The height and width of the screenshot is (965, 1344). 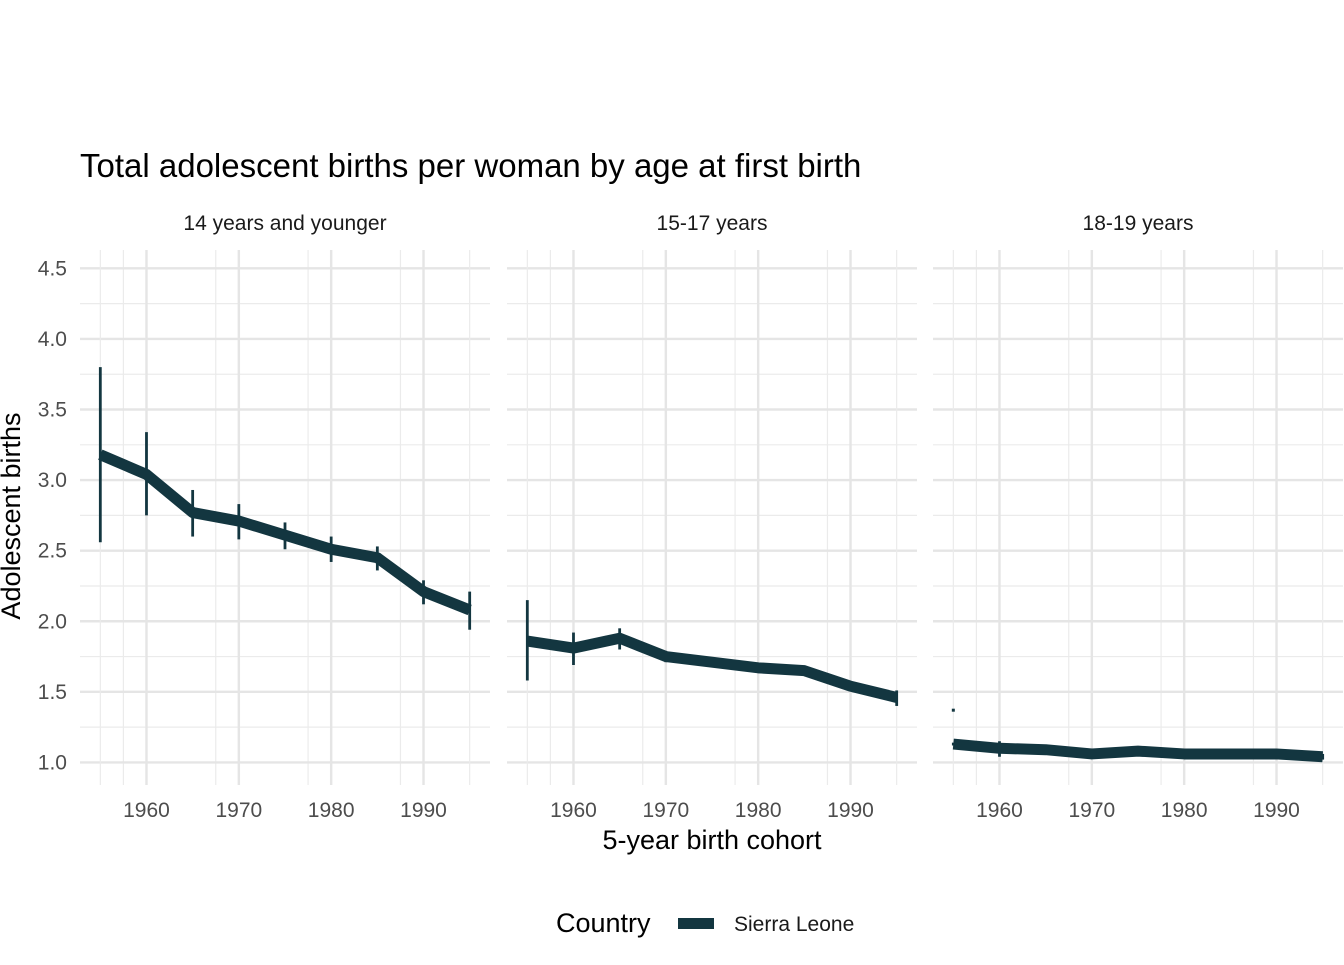 What do you see at coordinates (712, 840) in the screenshot?
I see `x-axis-label: 5-year birth cohort` at bounding box center [712, 840].